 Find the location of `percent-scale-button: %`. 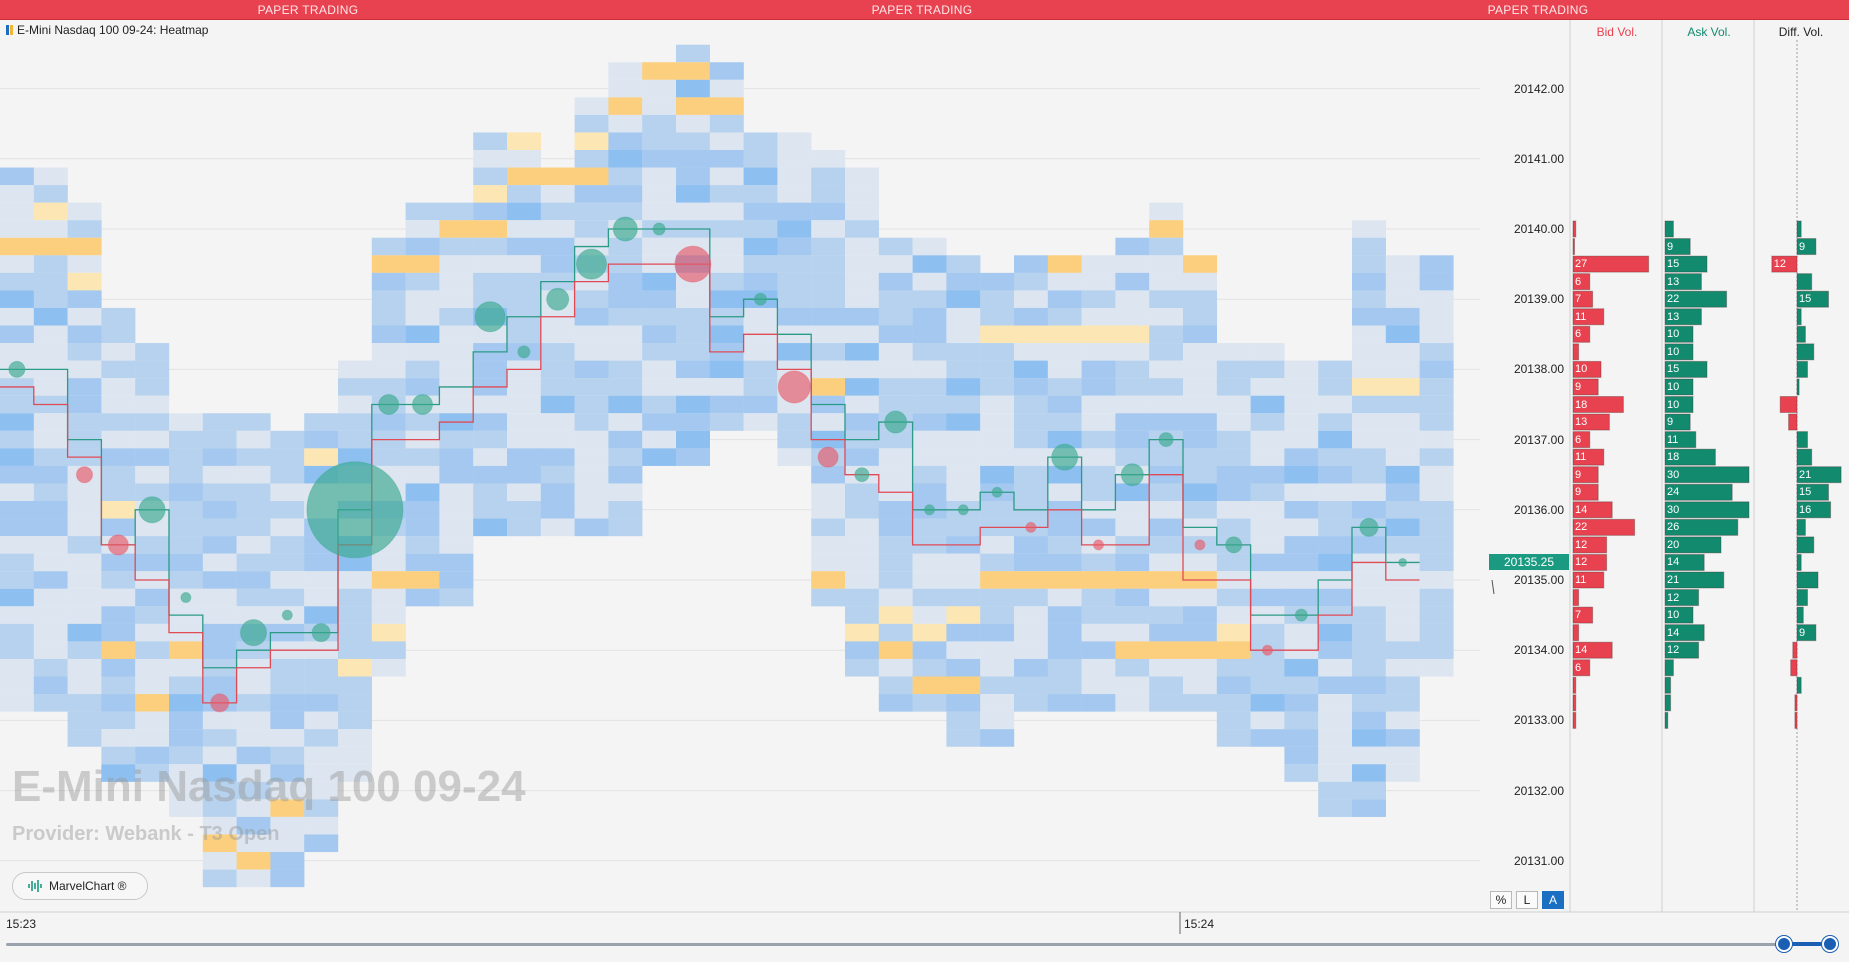

percent-scale-button: % is located at coordinates (1501, 900).